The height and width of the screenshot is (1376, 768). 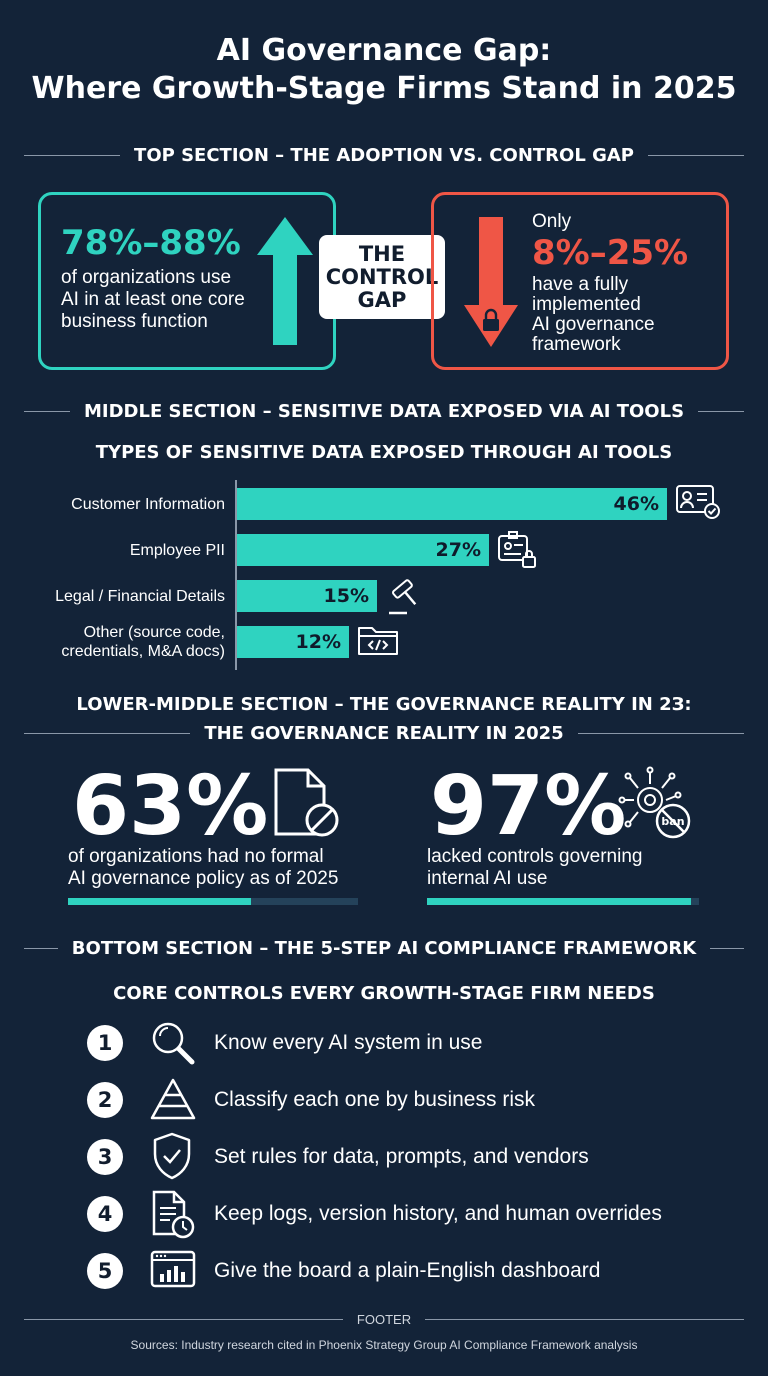 What do you see at coordinates (535, 856) in the screenshot?
I see `stat-97-text-1: lacked controls governing` at bounding box center [535, 856].